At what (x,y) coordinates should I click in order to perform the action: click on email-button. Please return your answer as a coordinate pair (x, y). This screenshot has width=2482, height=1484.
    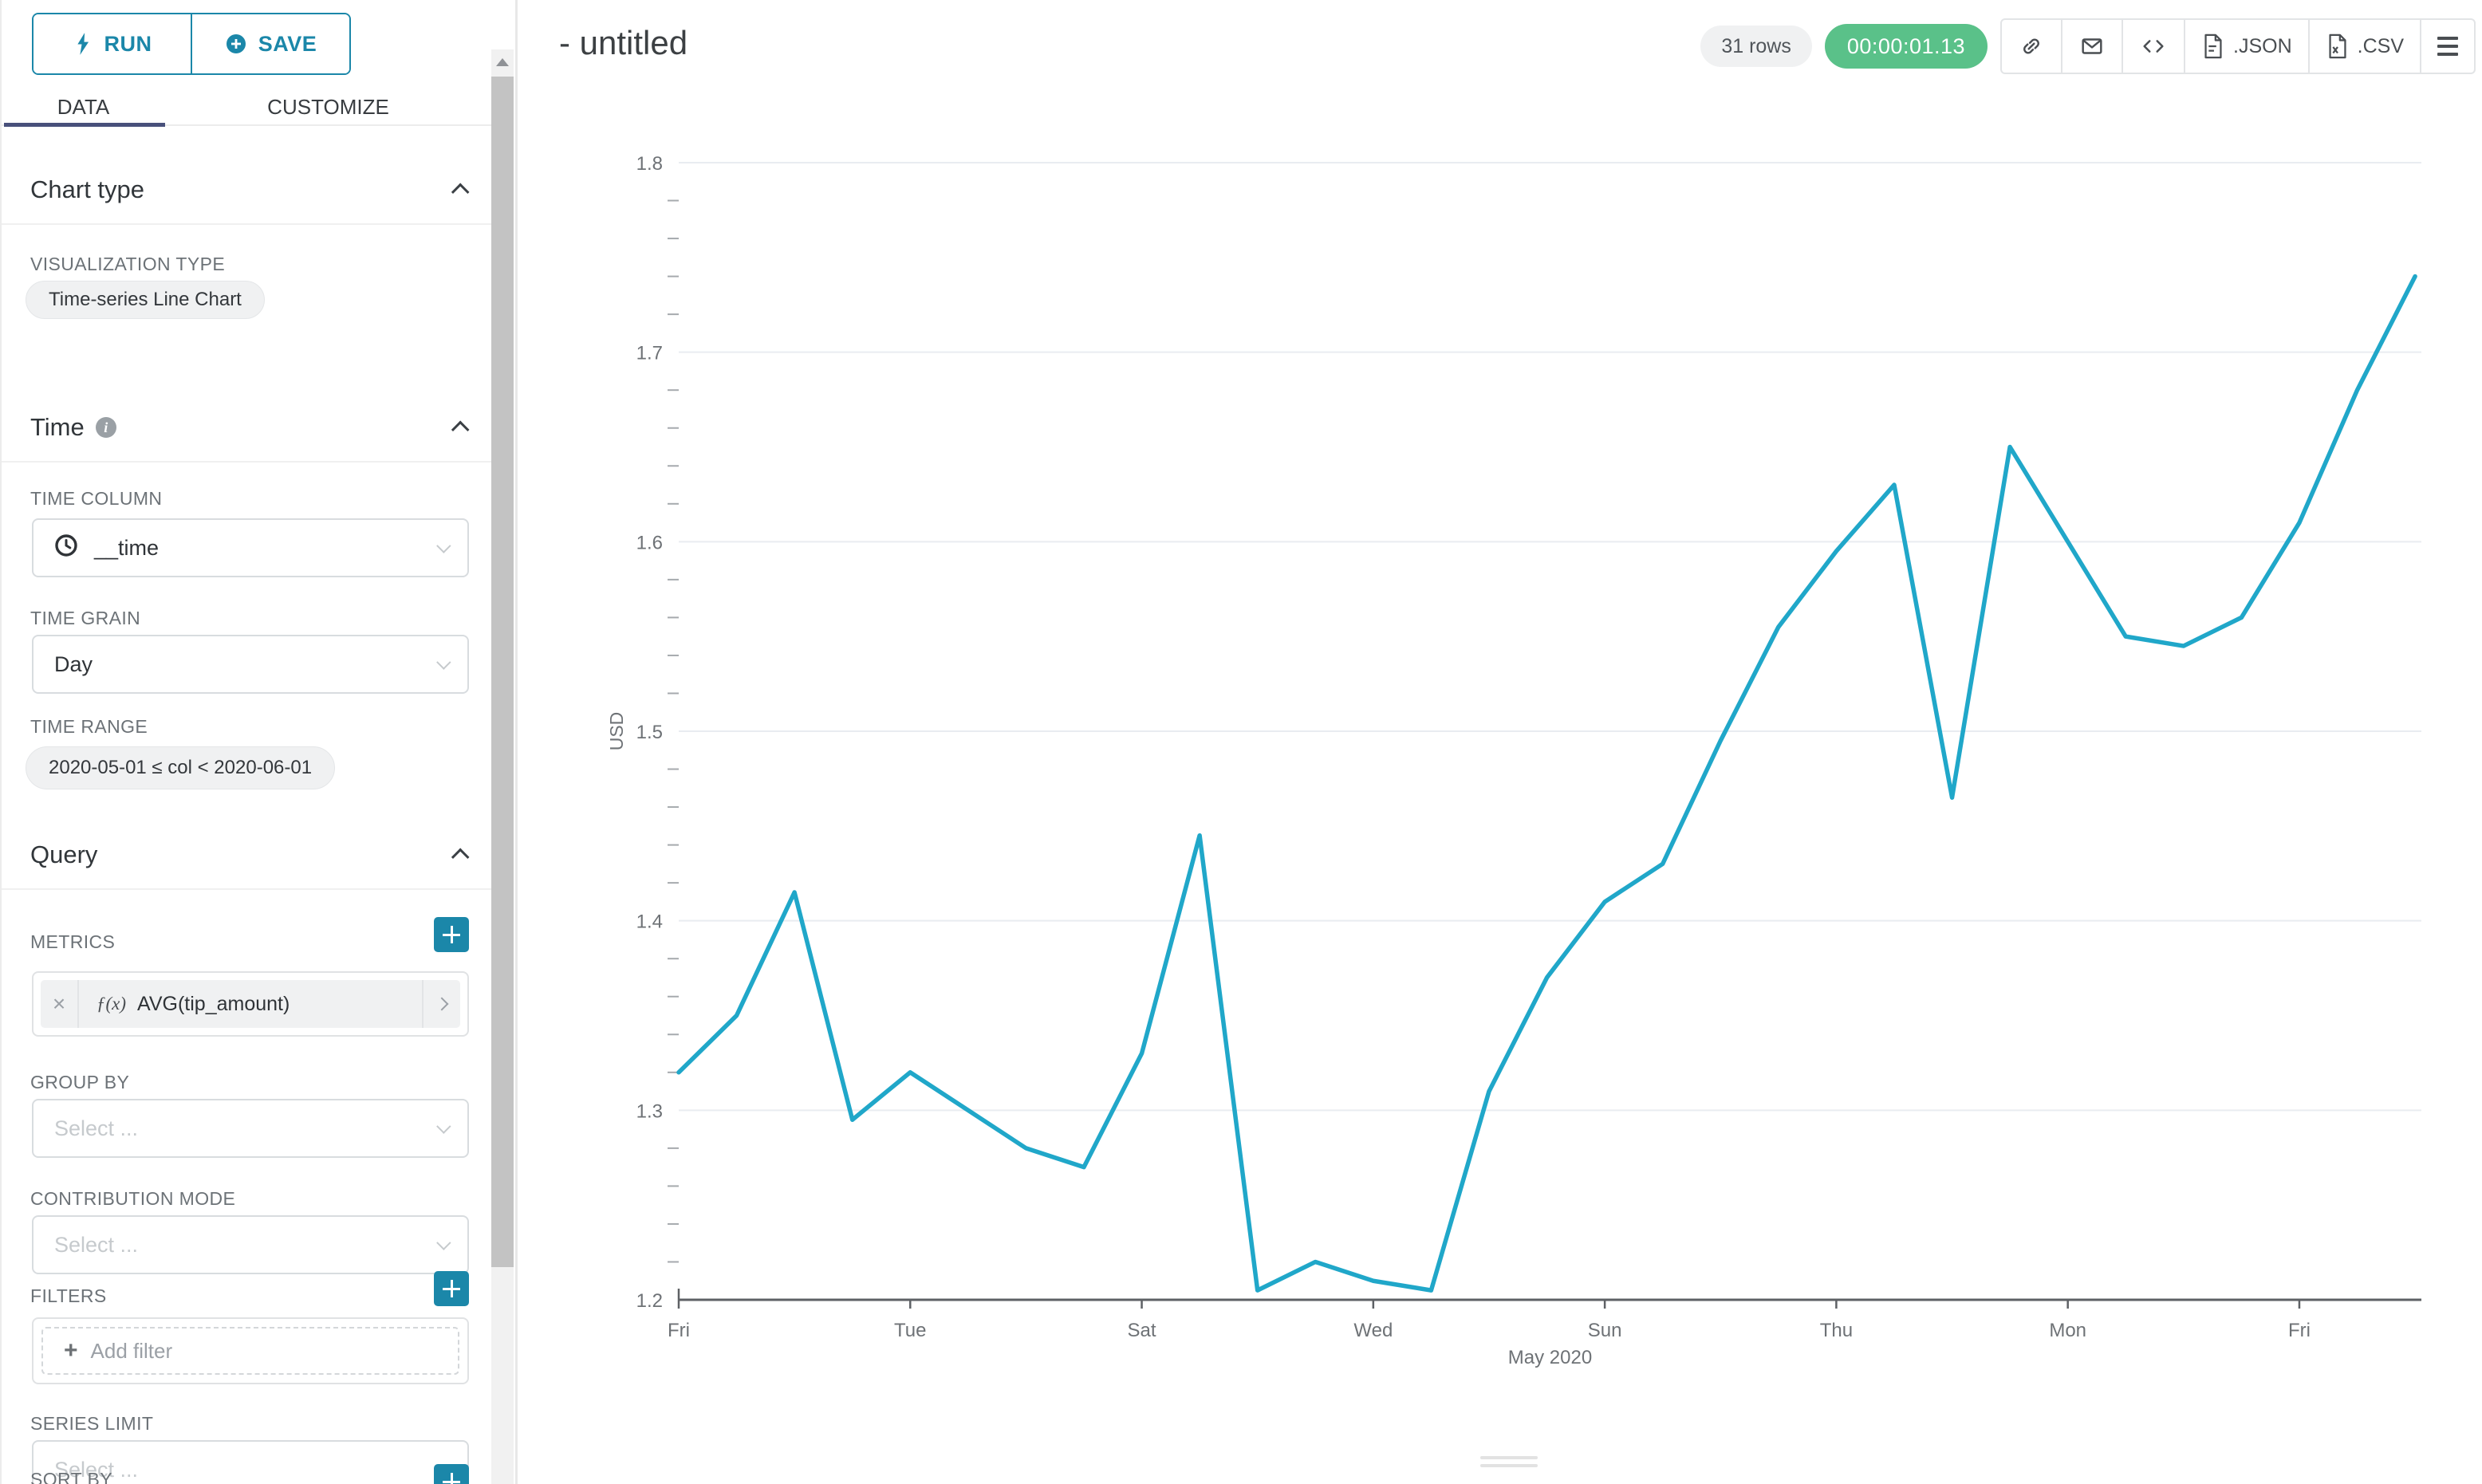
    Looking at the image, I should click on (2091, 46).